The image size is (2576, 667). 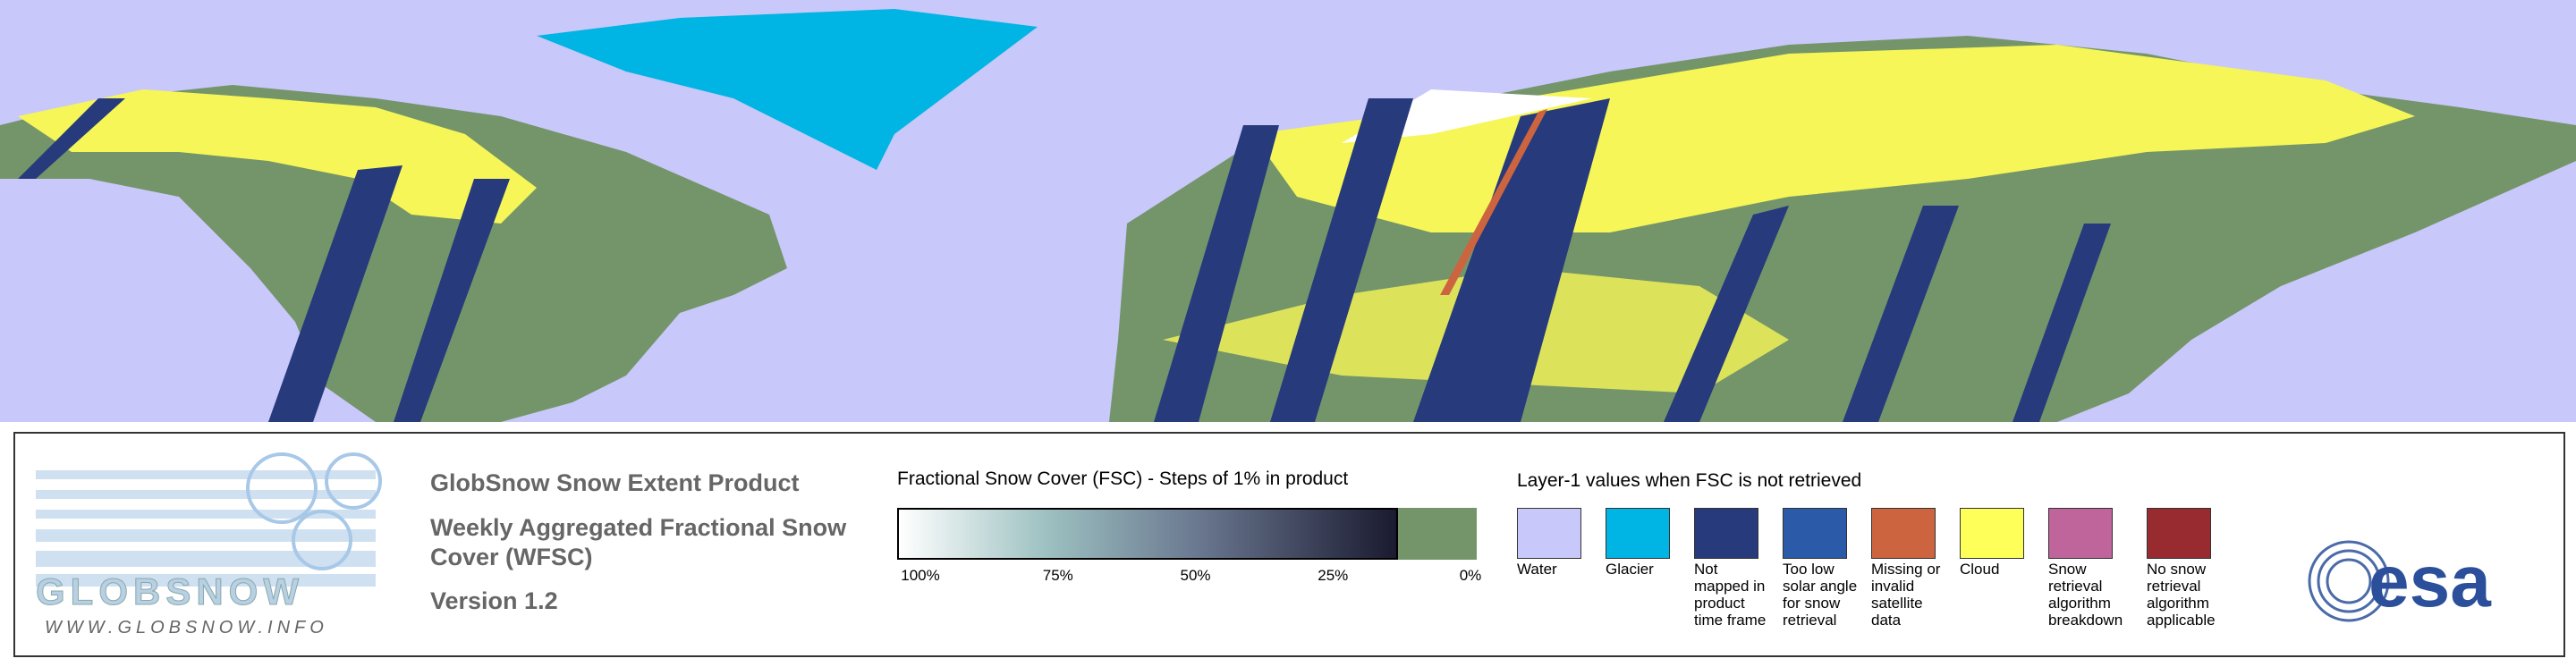 What do you see at coordinates (1057, 575) in the screenshot?
I see `colorbar-tick-label: 75%` at bounding box center [1057, 575].